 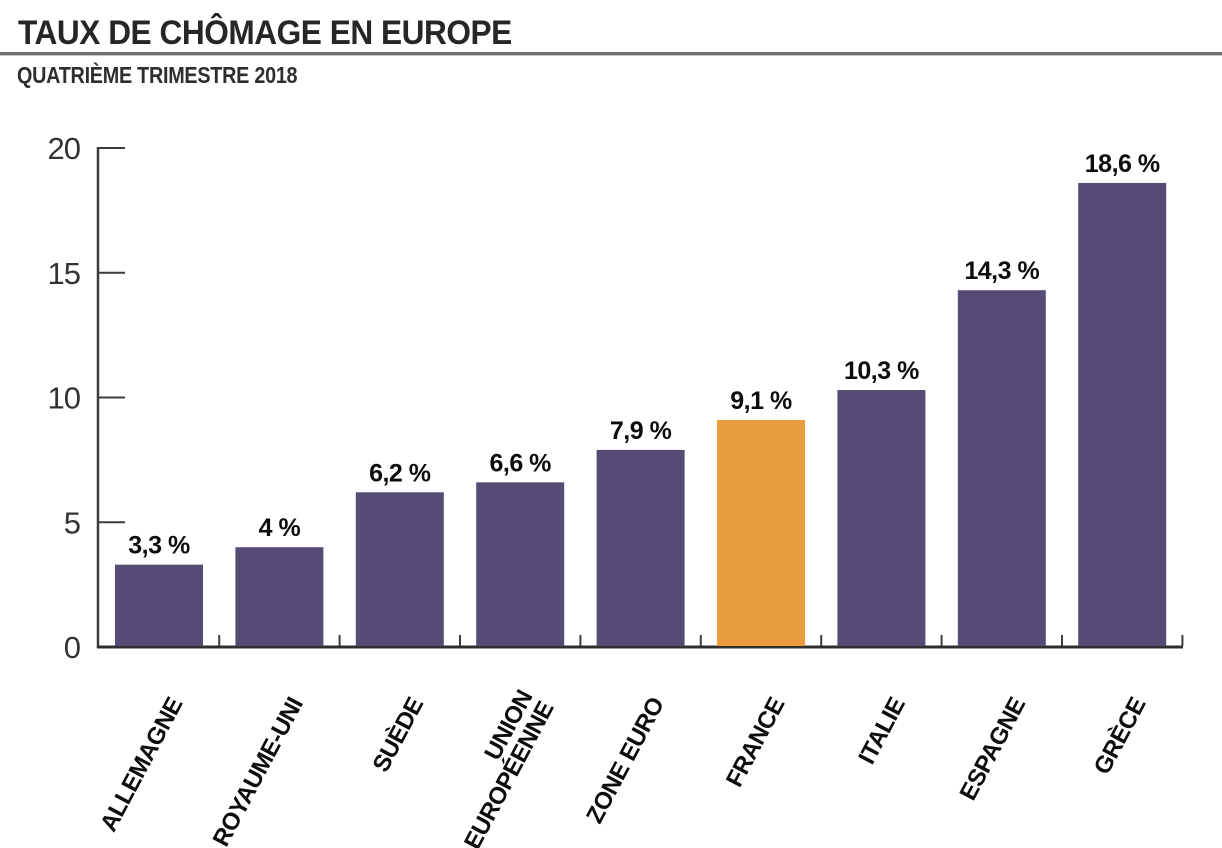 What do you see at coordinates (159, 605) in the screenshot?
I see `bar-allemagne` at bounding box center [159, 605].